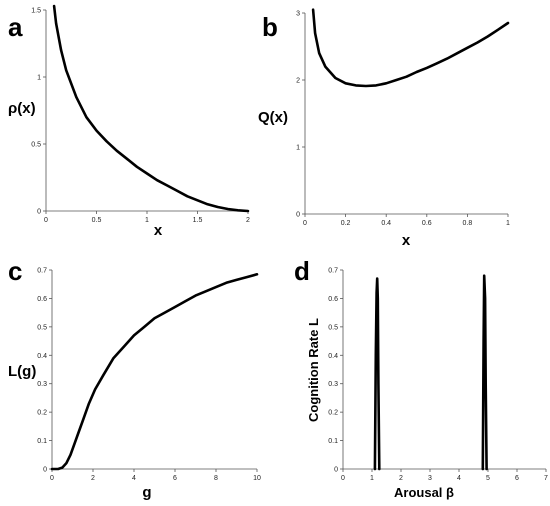 Image resolution: width=550 pixels, height=506 pixels. What do you see at coordinates (333, 356) in the screenshot?
I see `y-tick-label-d: 0.4` at bounding box center [333, 356].